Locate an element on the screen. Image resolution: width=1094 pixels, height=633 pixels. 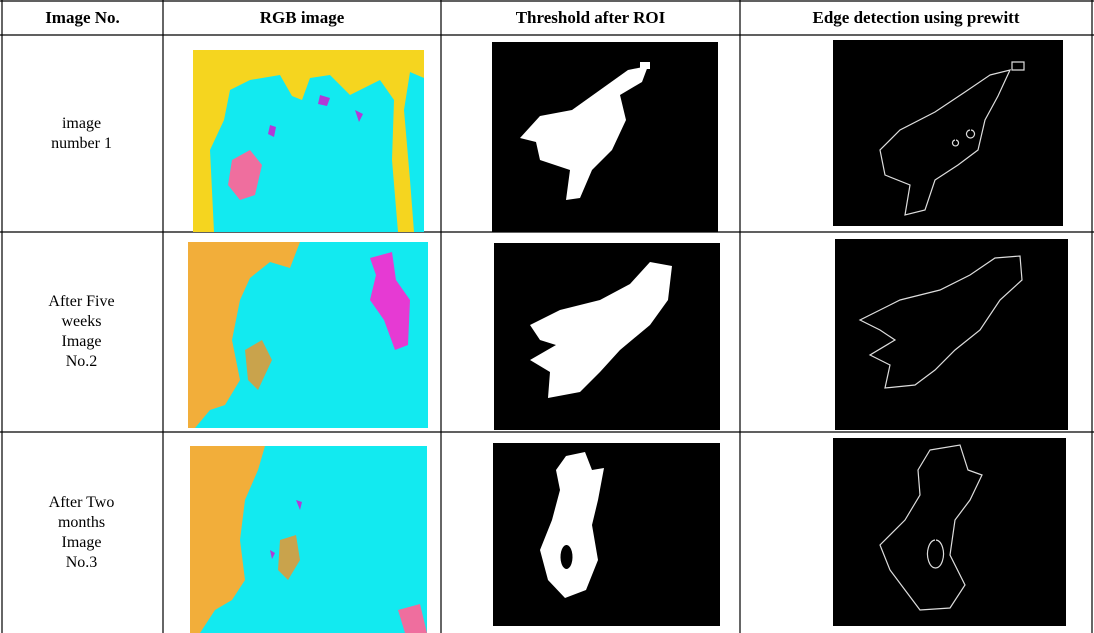
row-label: After Two months Image No.3 is located at coordinates (81, 532).